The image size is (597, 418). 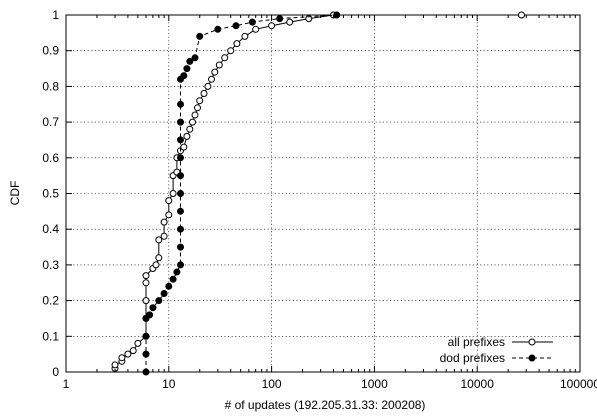 I want to click on y-tick-label: 0.4, so click(x=50, y=229).